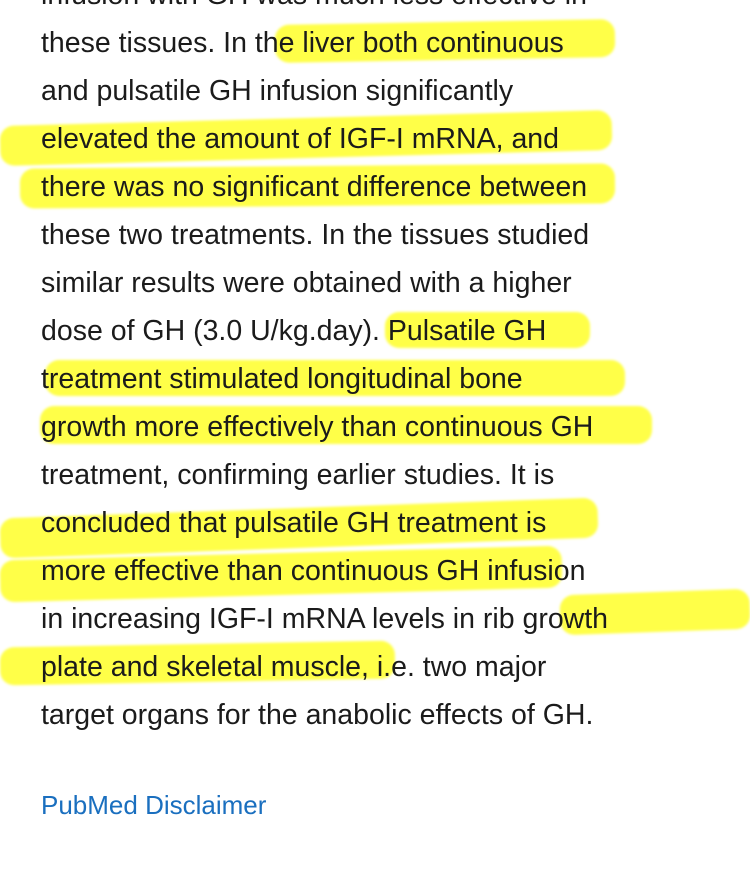 Image resolution: width=750 pixels, height=872 pixels. I want to click on abstract-line: treatment stimulated longitudinal bone, so click(282, 379).